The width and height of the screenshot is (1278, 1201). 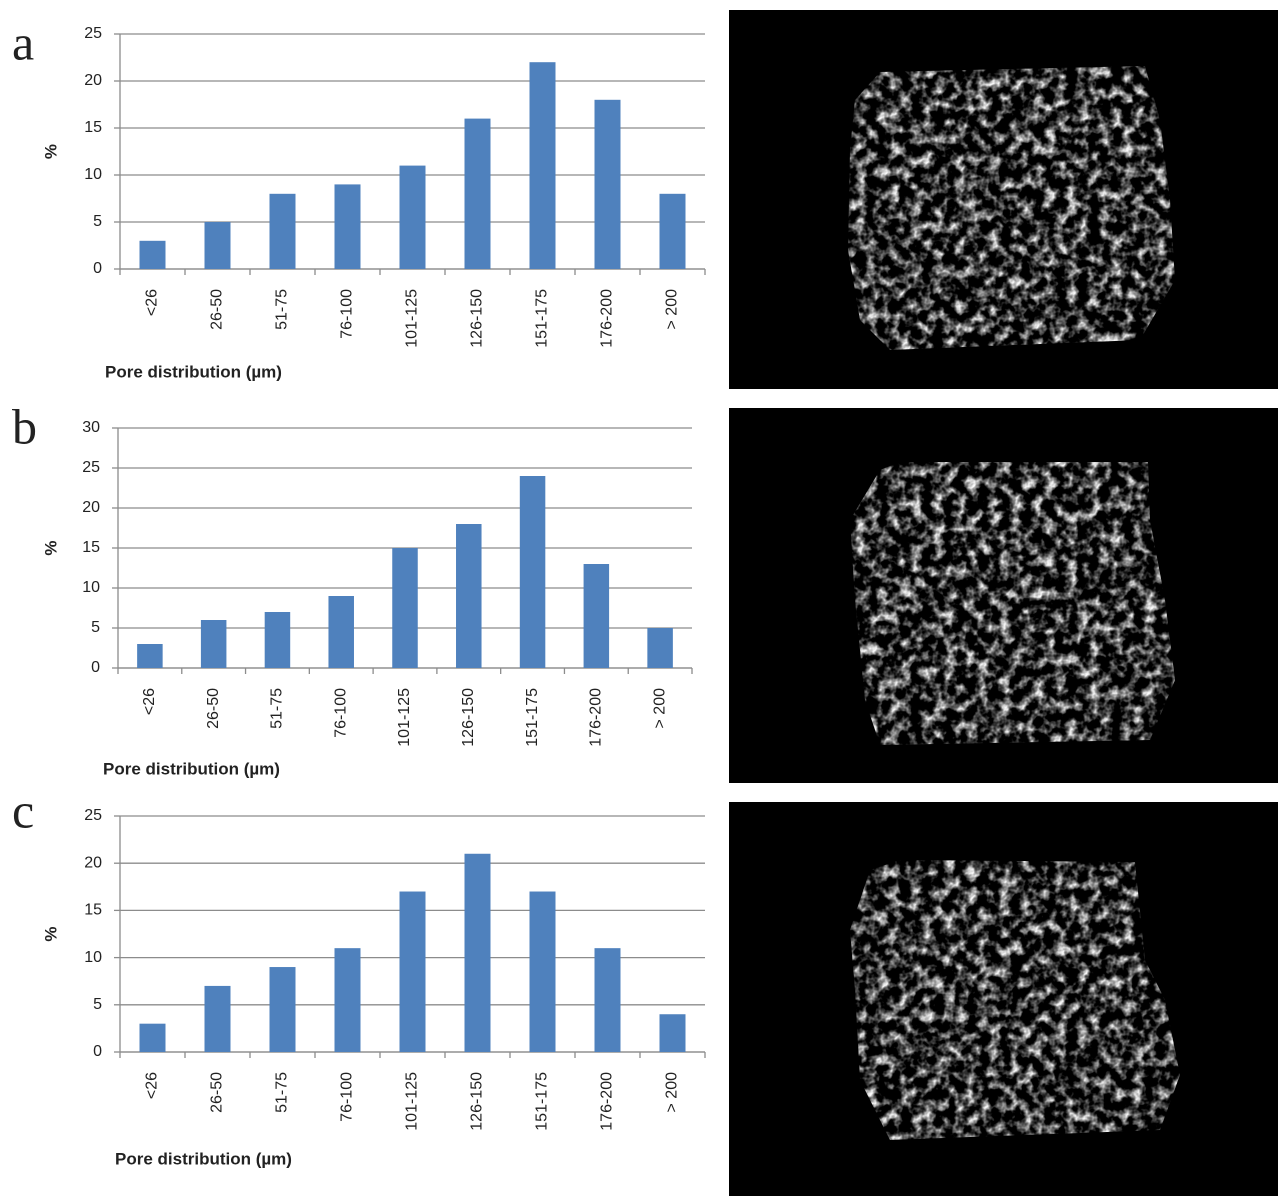 I want to click on panel-label: a, so click(x=23, y=42).